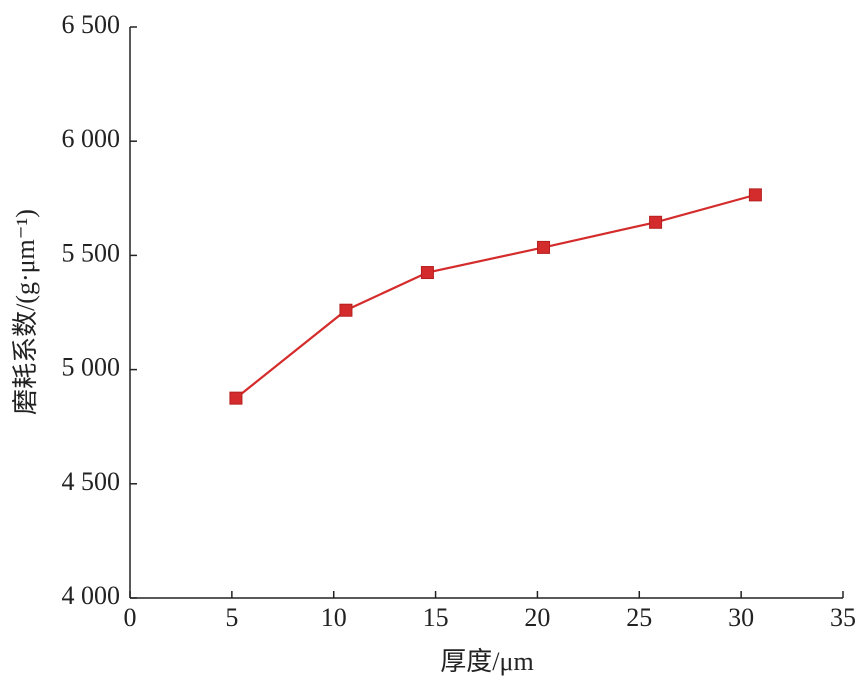 The image size is (865, 698). I want to click on x-tick-label: 35, so click(843, 617).